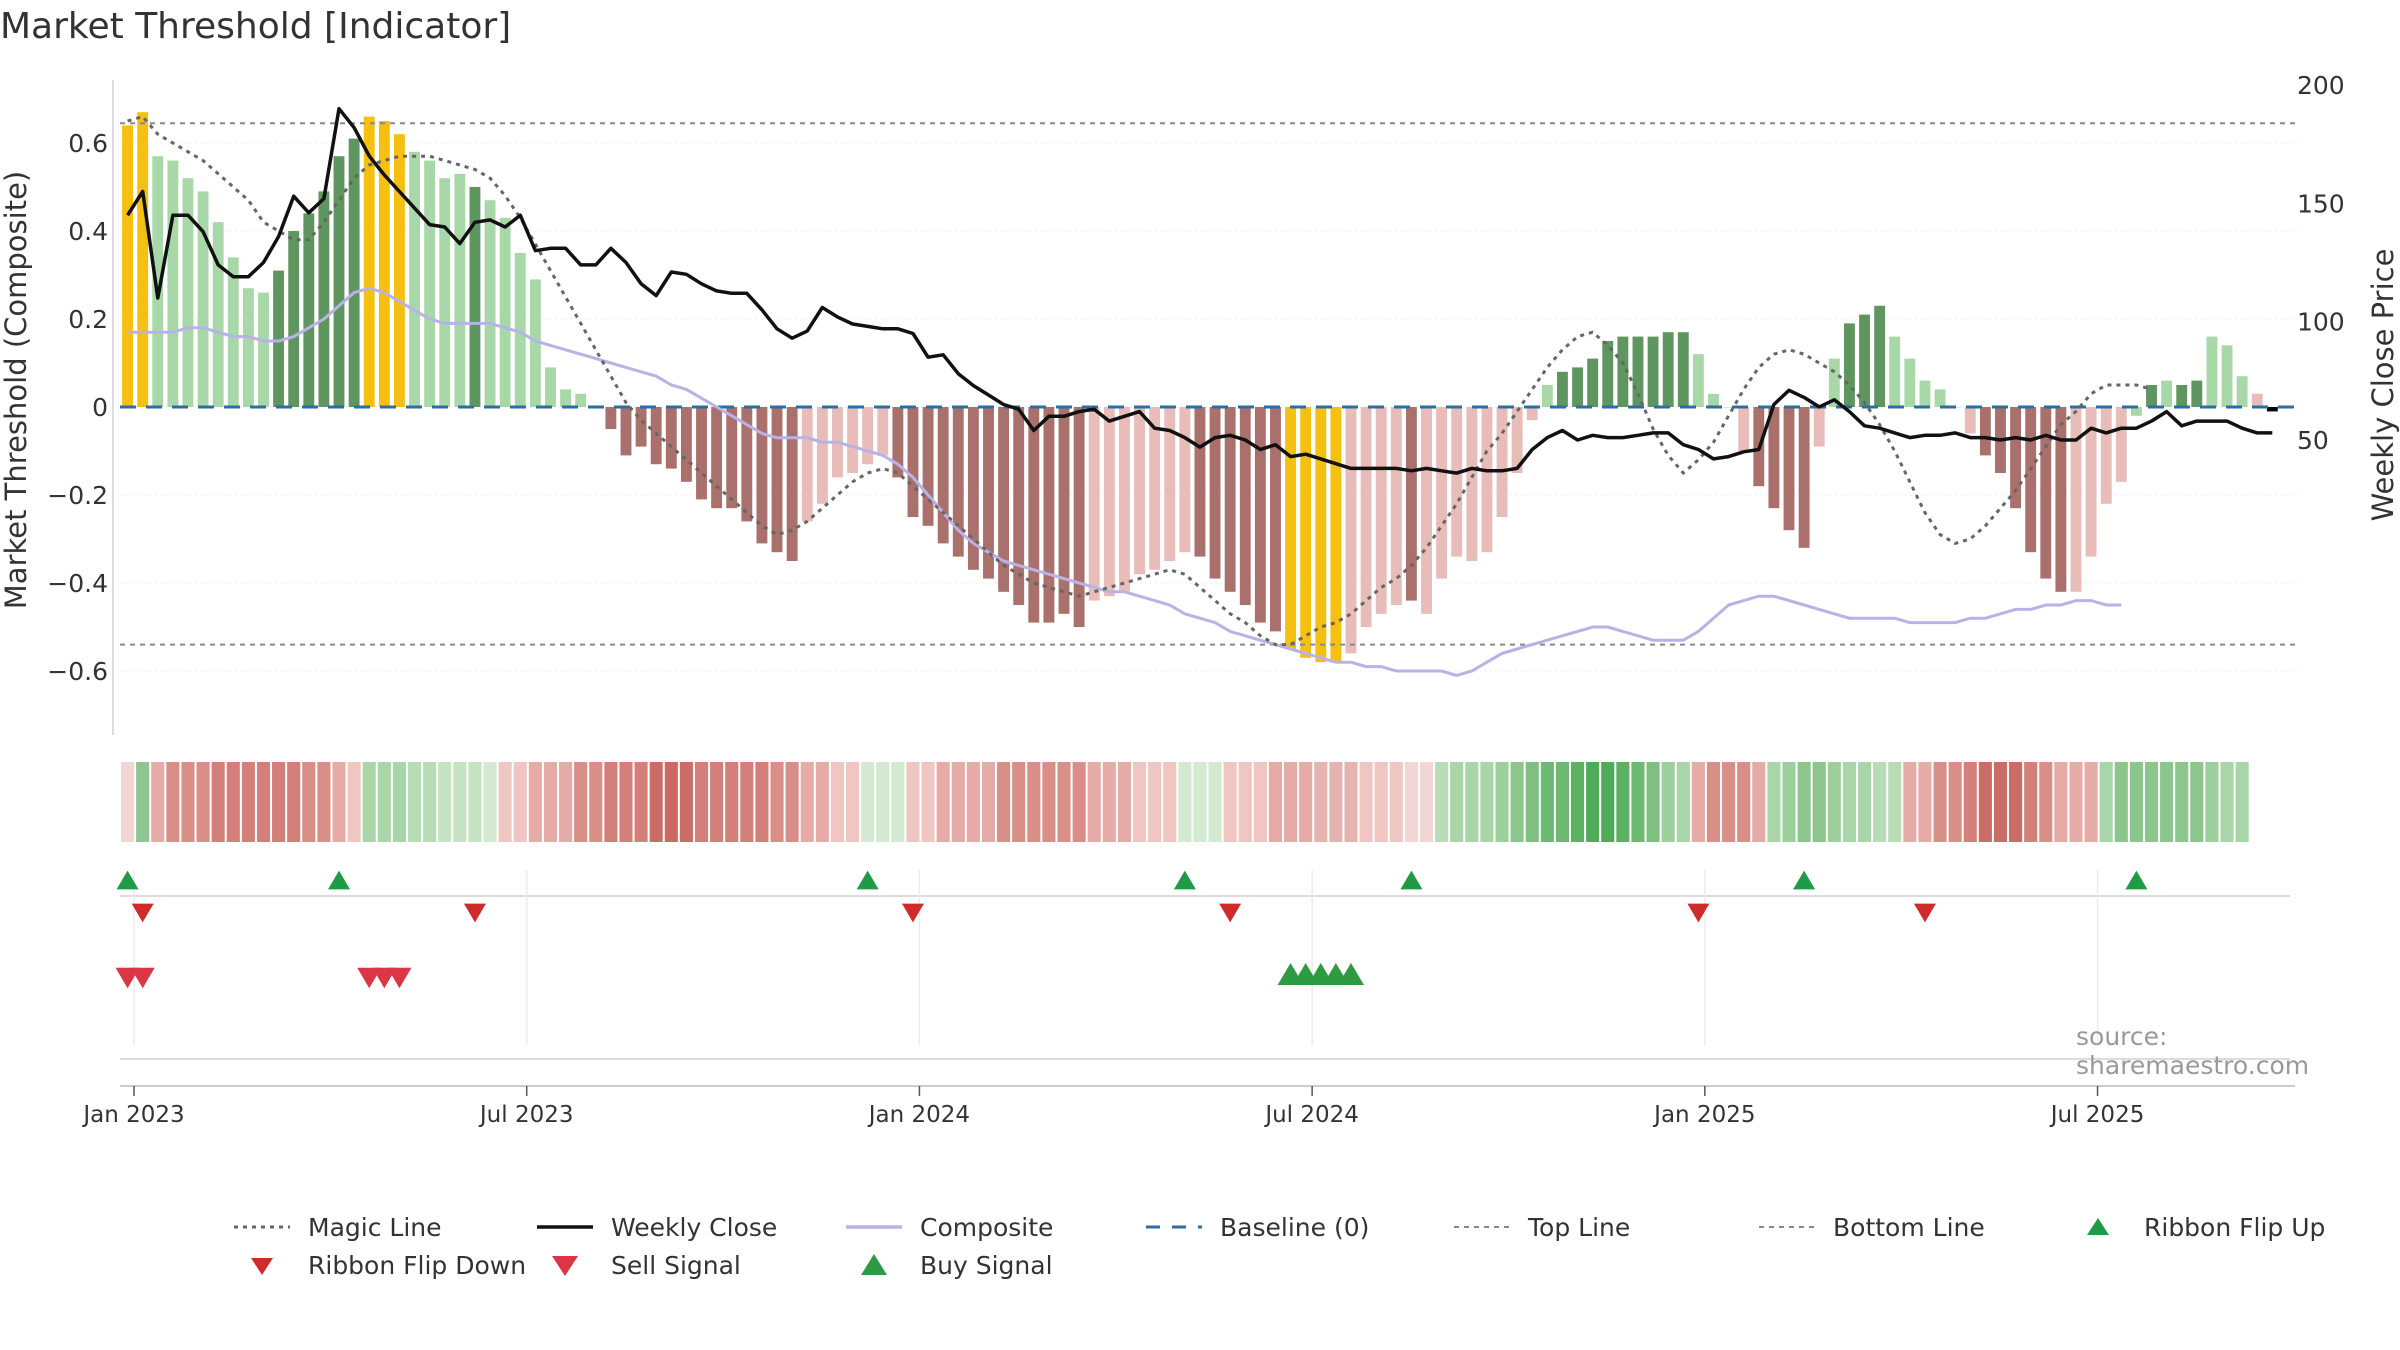  I want to click on legend-item: Ribbon Flip Down, so click(378, 1265).